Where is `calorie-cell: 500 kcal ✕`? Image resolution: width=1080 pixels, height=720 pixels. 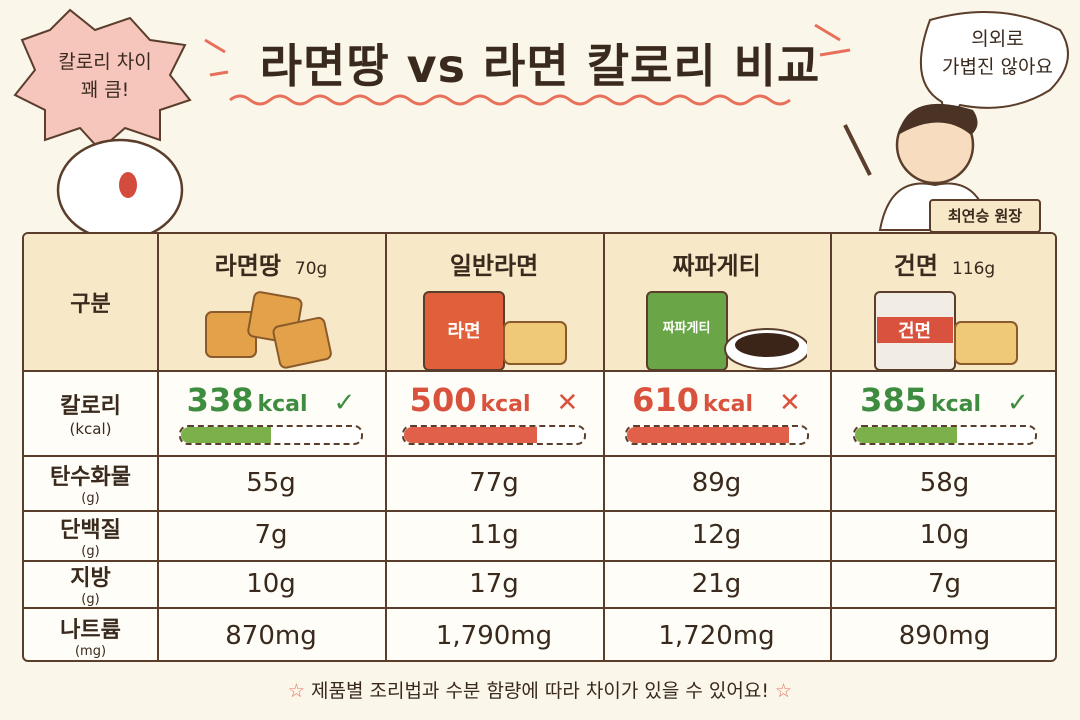 calorie-cell: 500 kcal ✕ is located at coordinates (494, 412).